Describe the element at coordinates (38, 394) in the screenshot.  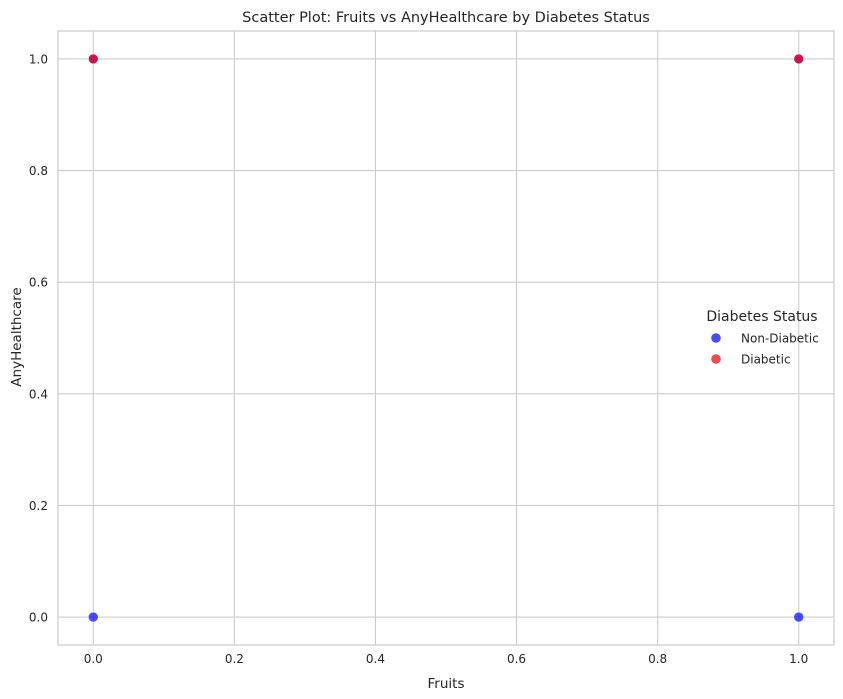
I see `y-tick-label: 0.4` at that location.